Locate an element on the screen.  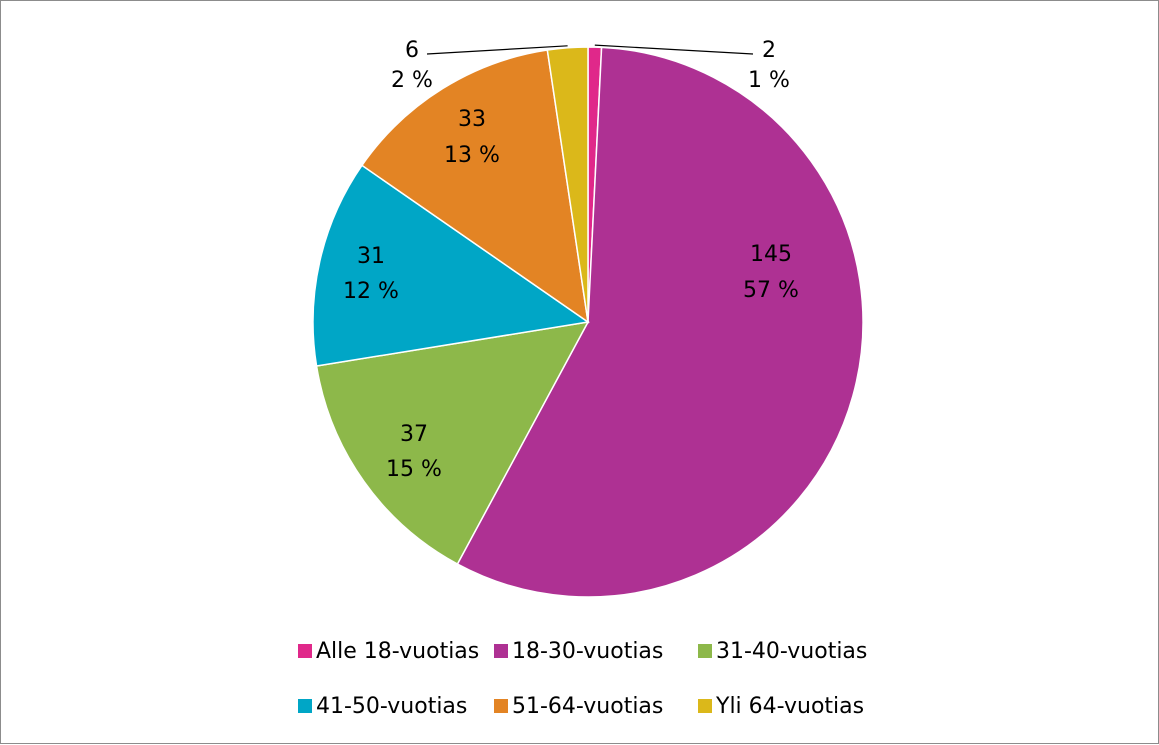
legend-swatch-51-64-vuotias is located at coordinates (501, 706).